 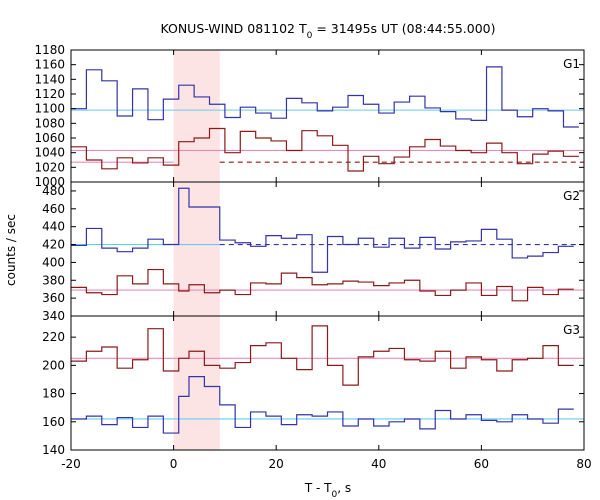 I want to click on y-tick-label: 420, so click(x=53, y=245).